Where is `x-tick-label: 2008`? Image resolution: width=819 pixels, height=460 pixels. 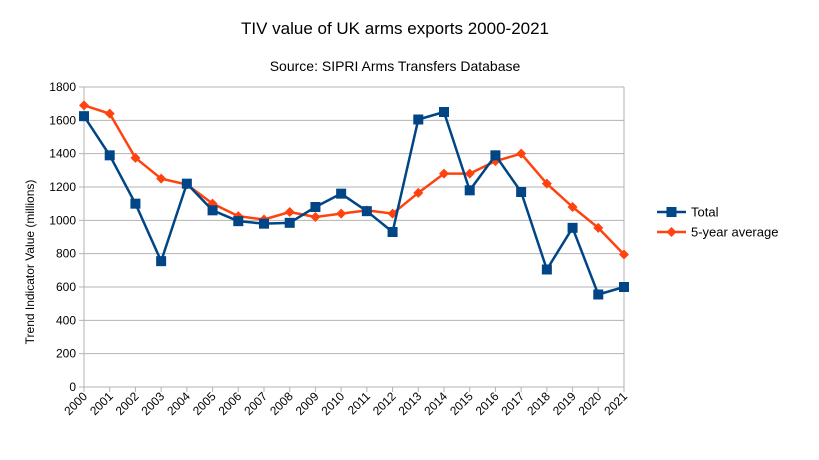 x-tick-label: 2008 is located at coordinates (281, 403).